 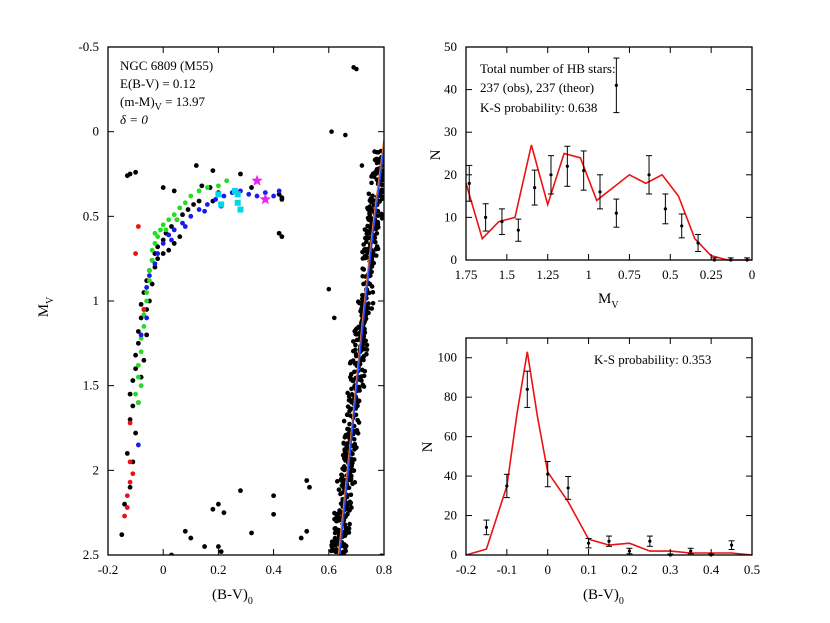 I want to click on x-tick-label: 1.25, so click(x=547, y=274).